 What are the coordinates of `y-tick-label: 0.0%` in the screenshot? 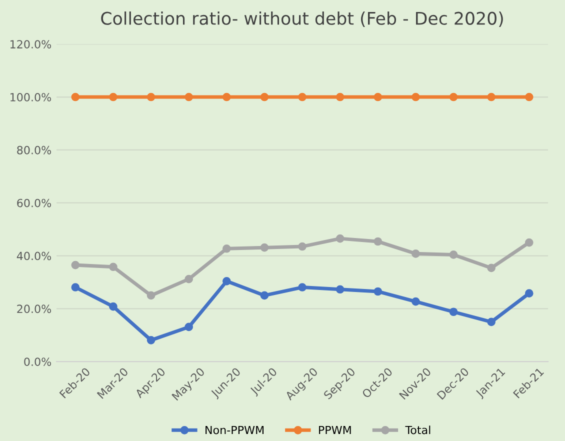 It's located at (38, 362).